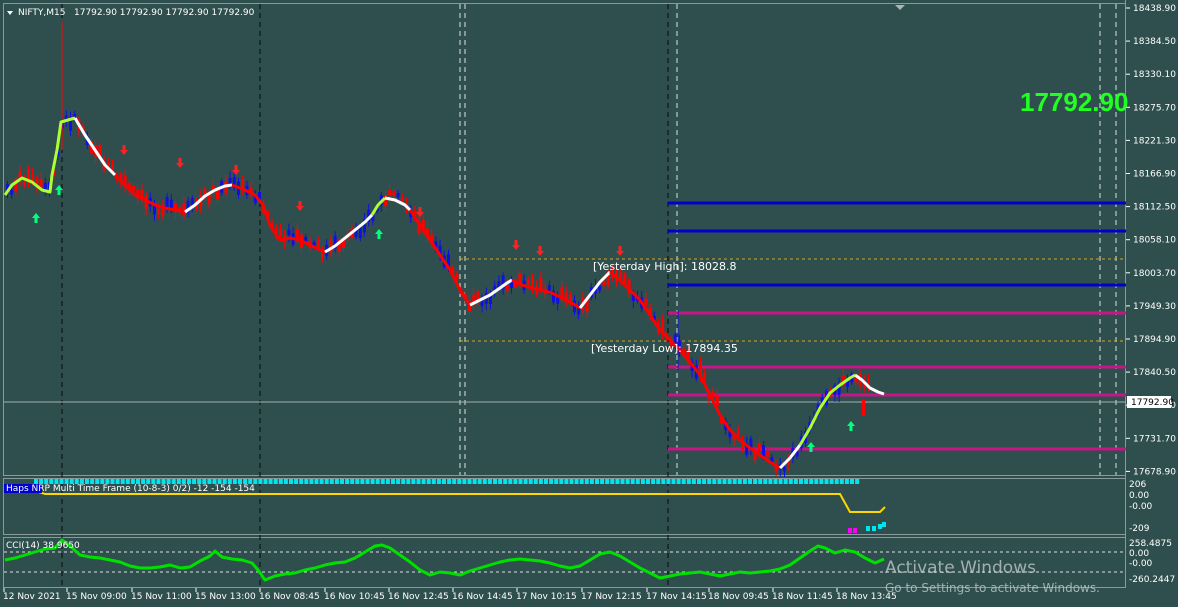 The height and width of the screenshot is (607, 1178). What do you see at coordinates (460, 506) in the screenshot?
I see `ind1-histogram` at bounding box center [460, 506].